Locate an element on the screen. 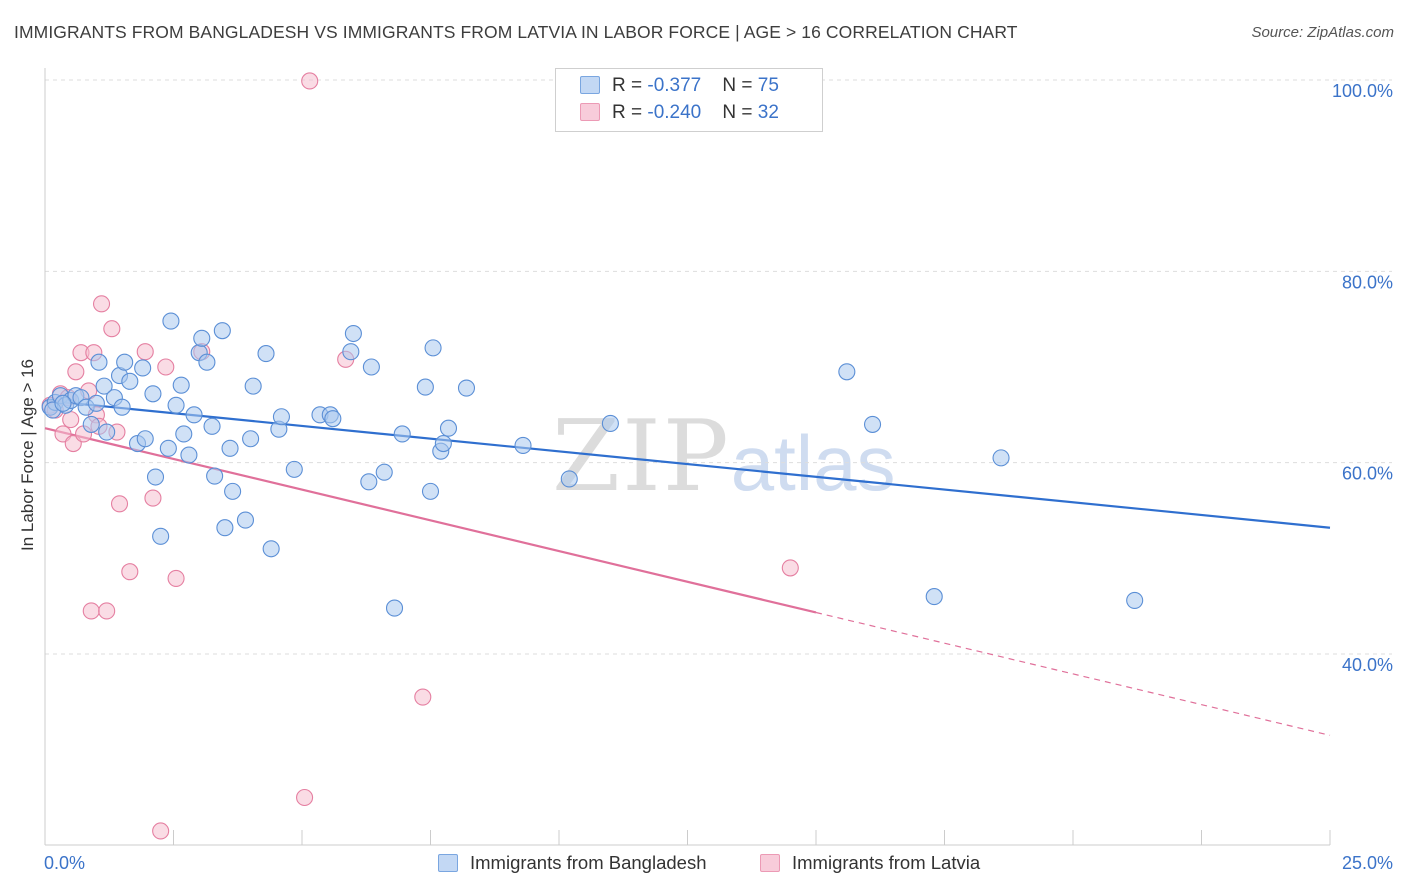  legend-row-bangladesh: R = -0.377 N = 75 is located at coordinates (679, 86).